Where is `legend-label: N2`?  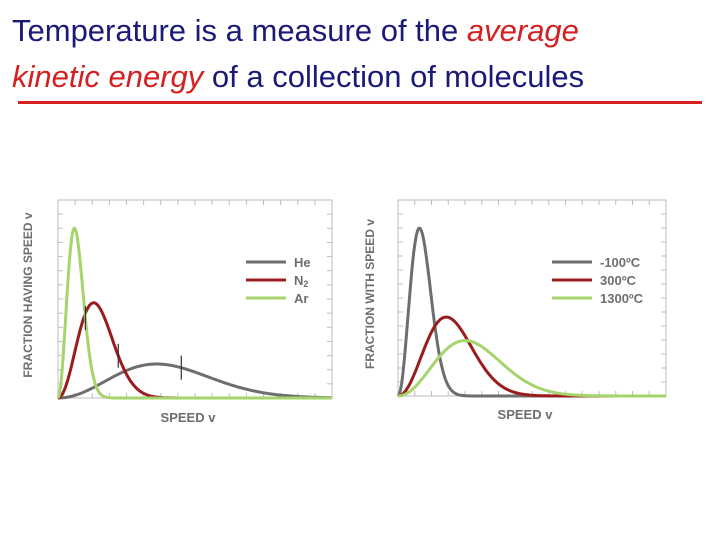 legend-label: N2 is located at coordinates (301, 281).